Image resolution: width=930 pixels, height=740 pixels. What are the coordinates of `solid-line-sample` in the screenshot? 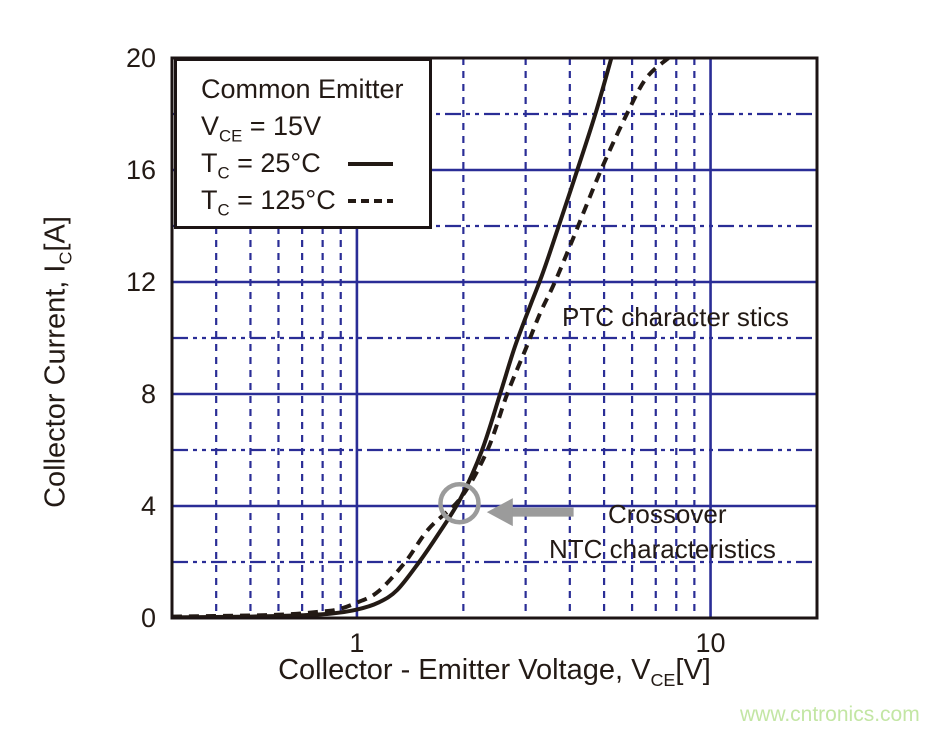 It's located at (370, 164).